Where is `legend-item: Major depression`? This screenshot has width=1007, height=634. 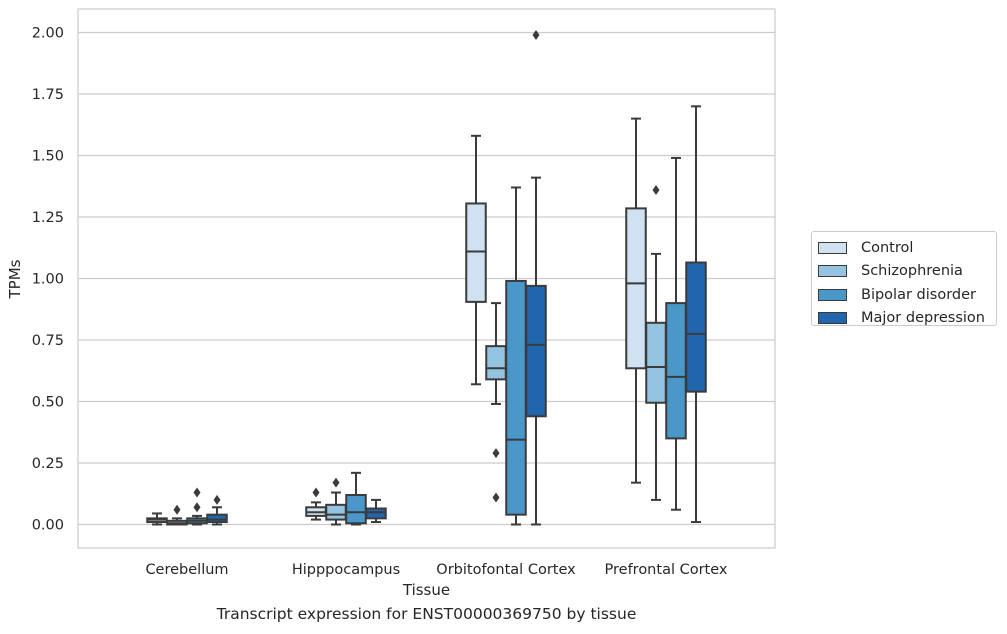
legend-item: Major depression is located at coordinates (903, 319).